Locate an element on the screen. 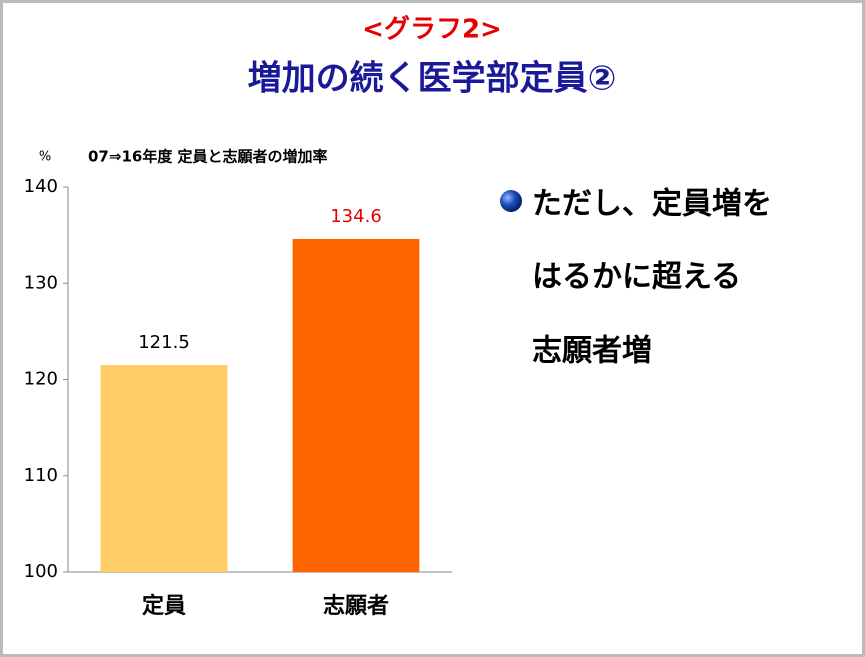  y-tick-label: 140 is located at coordinates (41, 186).